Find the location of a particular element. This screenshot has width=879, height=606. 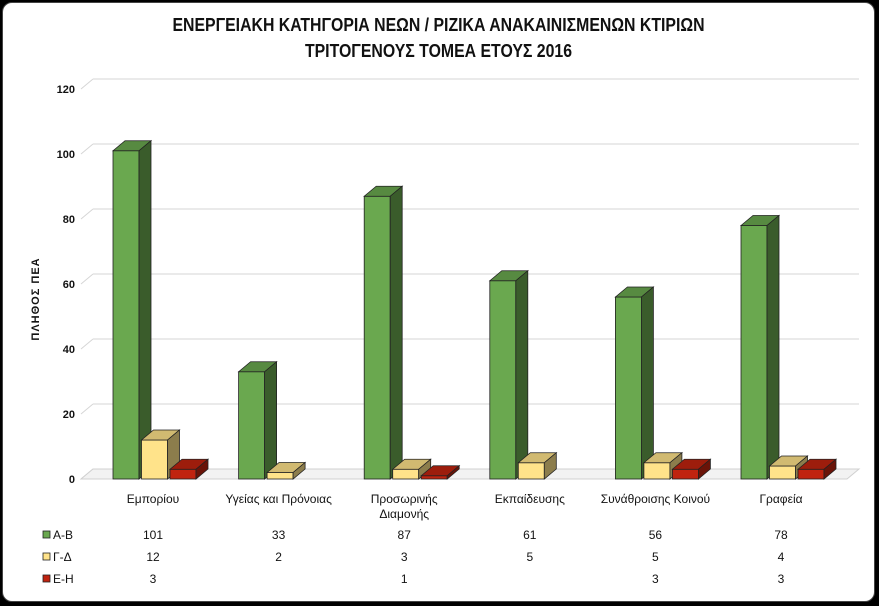

legend-label: Ε-Η is located at coordinates (63, 579).